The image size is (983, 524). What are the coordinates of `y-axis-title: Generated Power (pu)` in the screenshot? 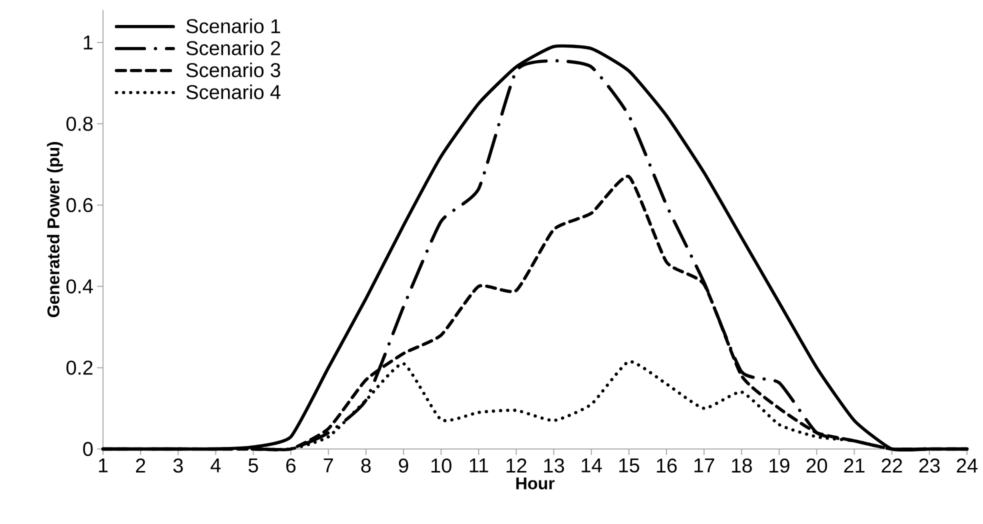 It's located at (54, 230).